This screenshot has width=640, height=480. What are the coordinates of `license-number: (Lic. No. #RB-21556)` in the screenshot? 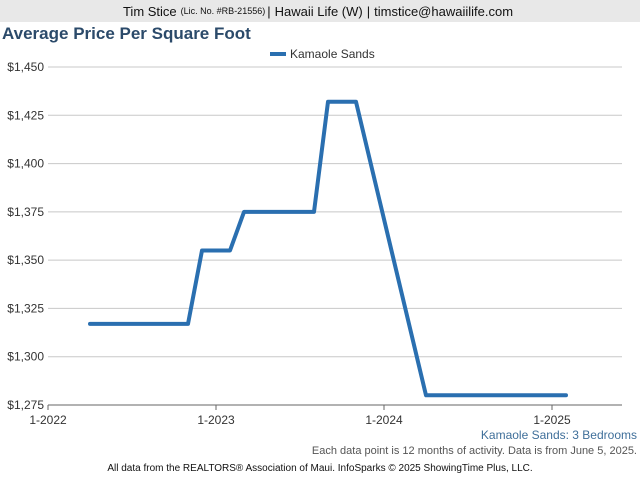 It's located at (223, 11).